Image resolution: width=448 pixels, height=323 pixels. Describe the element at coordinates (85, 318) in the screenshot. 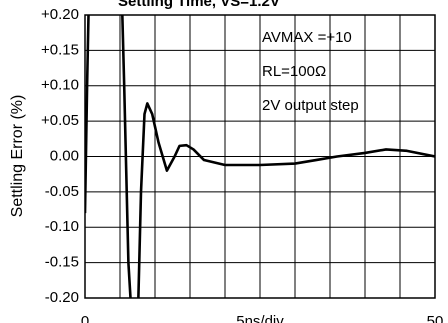

I see `x-tick-label: 0` at that location.